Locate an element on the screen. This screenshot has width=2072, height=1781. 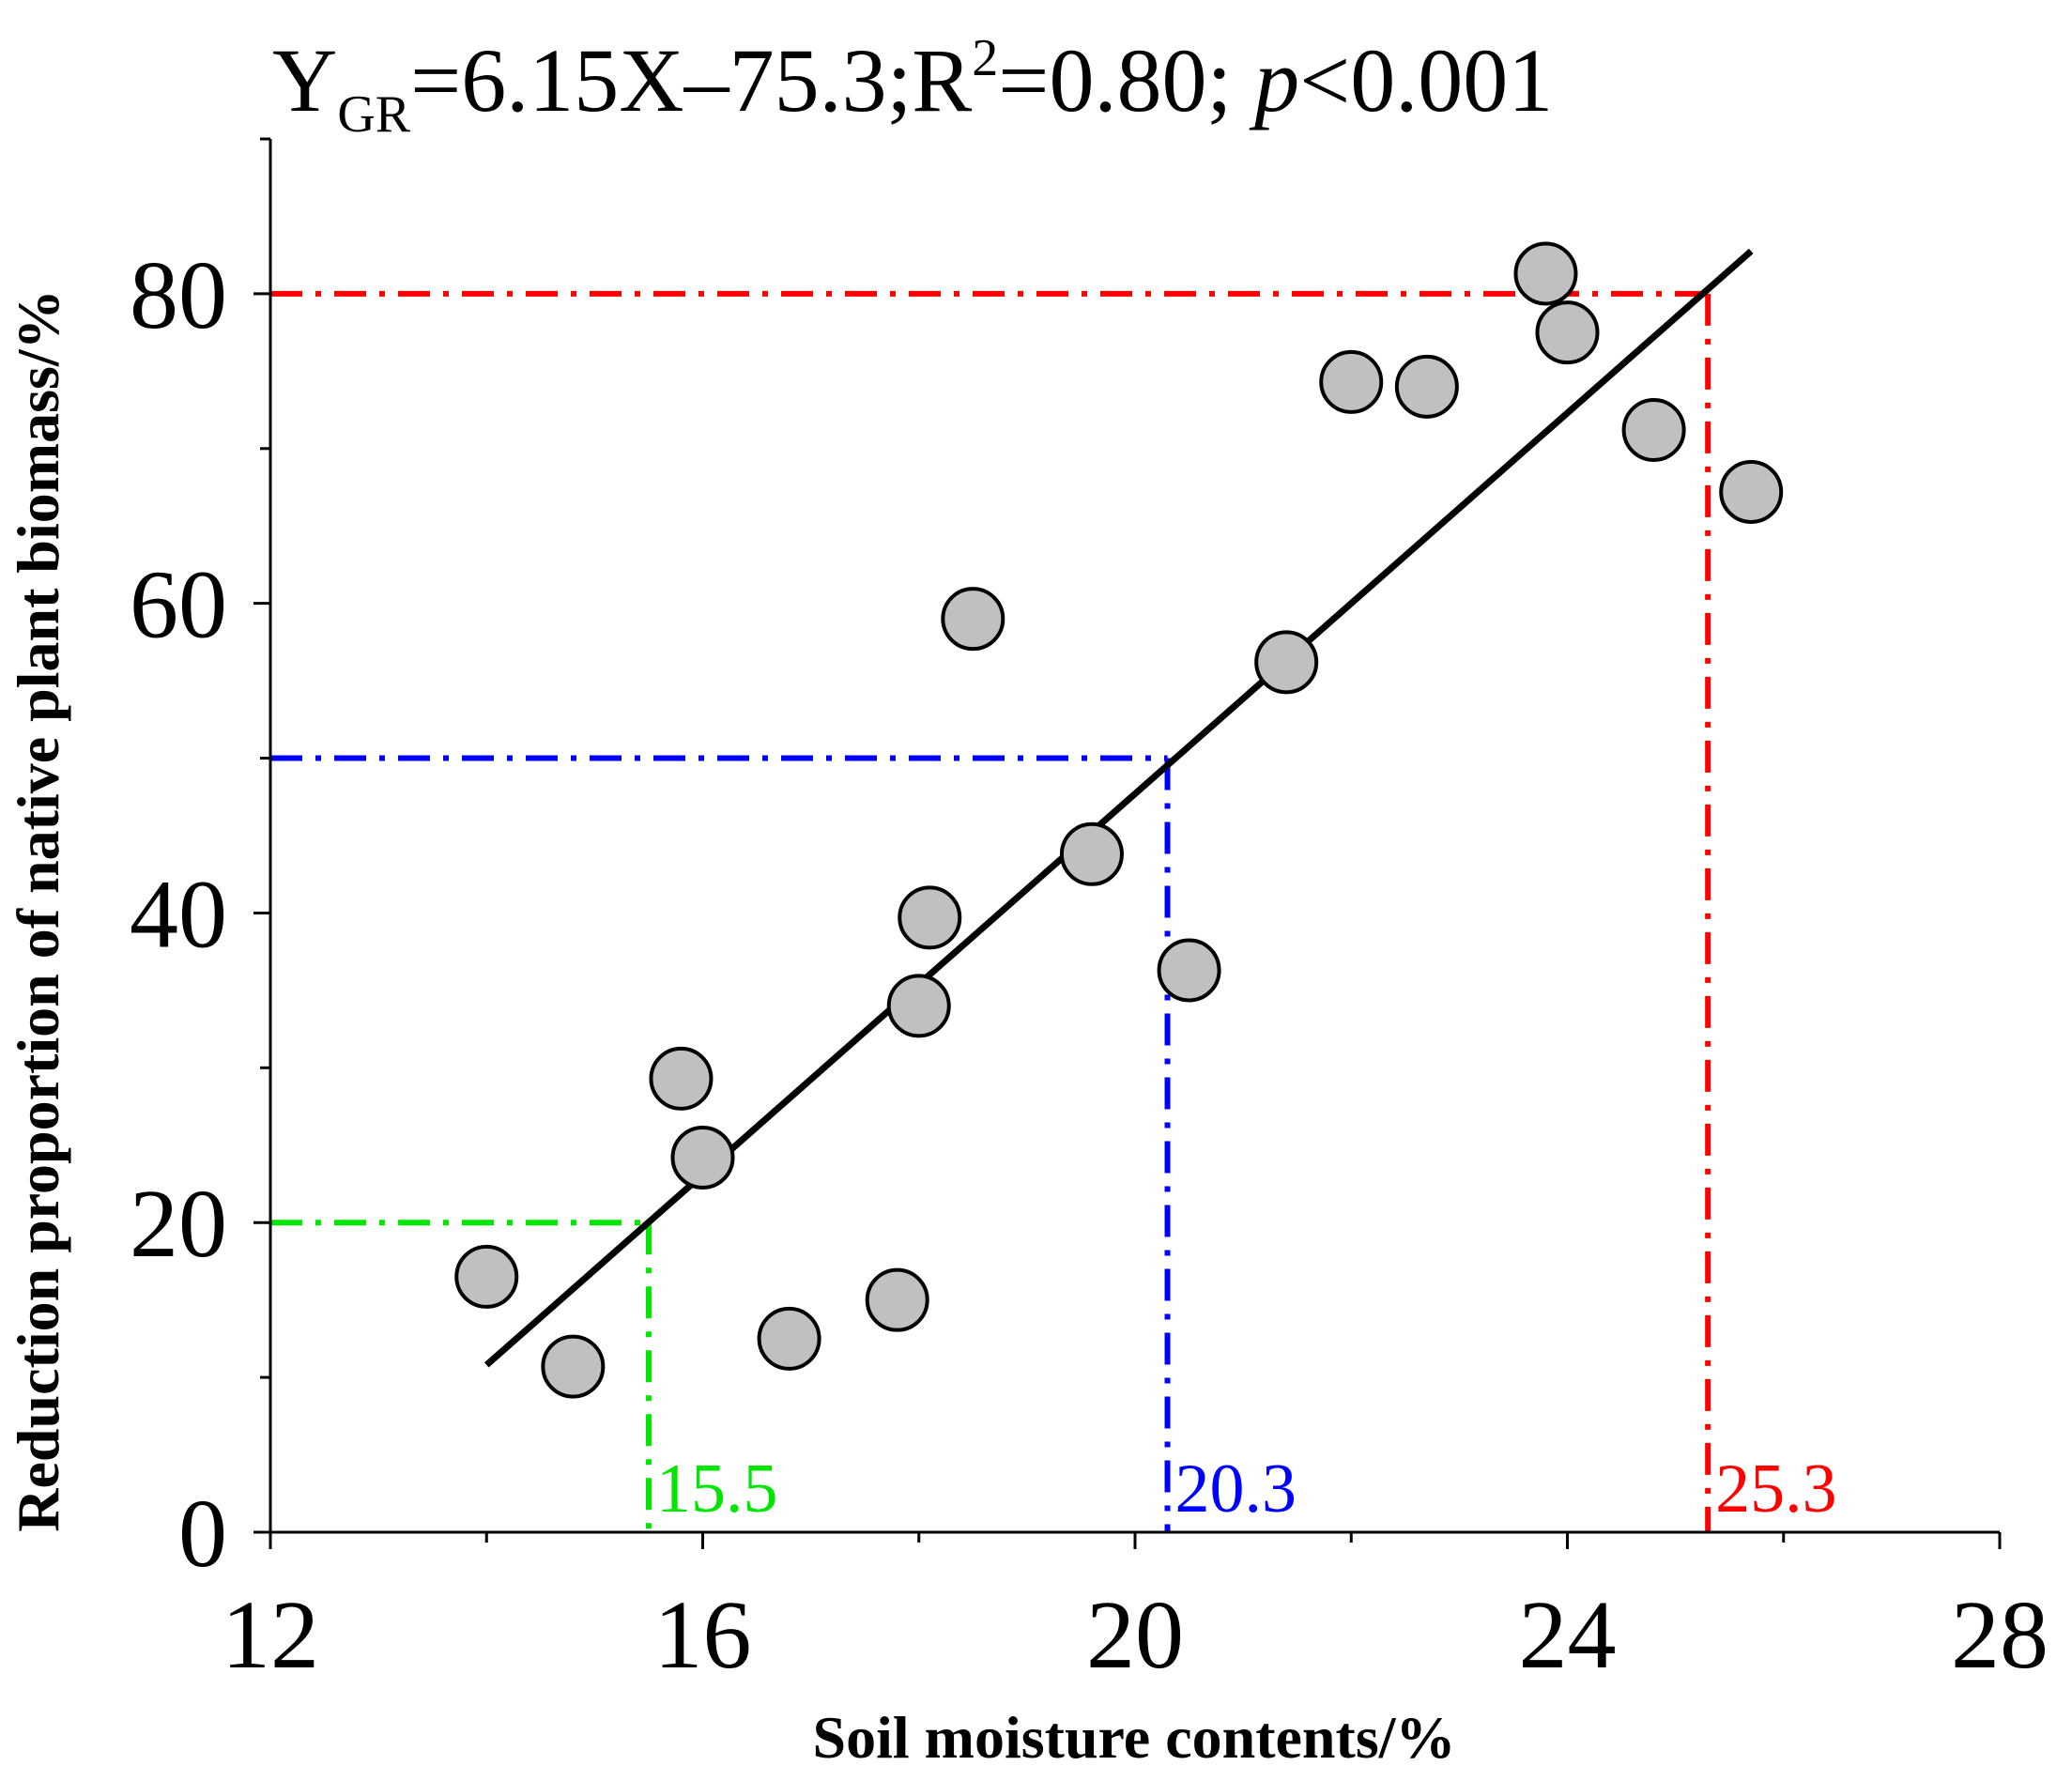
equation-y-subscript: GR is located at coordinates (373, 114).